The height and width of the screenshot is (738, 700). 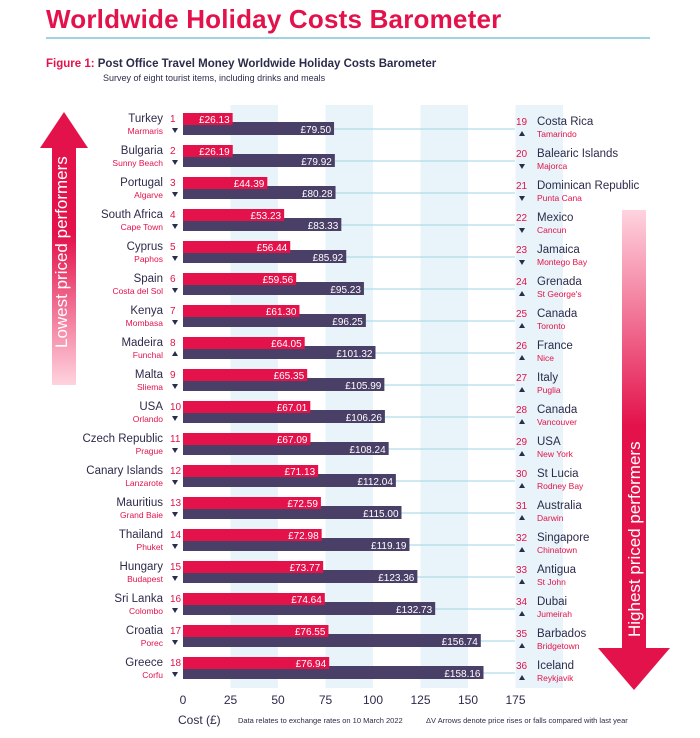 What do you see at coordinates (558, 474) in the screenshot?
I see `right-country-label: St Lucia` at bounding box center [558, 474].